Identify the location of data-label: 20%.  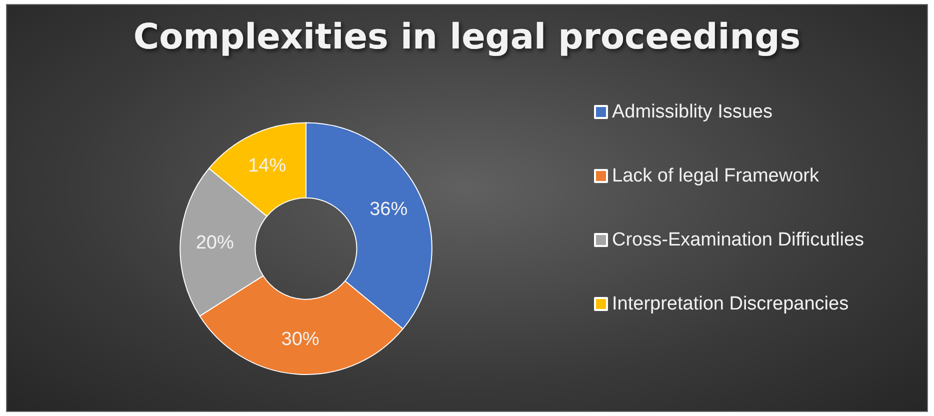
(215, 243).